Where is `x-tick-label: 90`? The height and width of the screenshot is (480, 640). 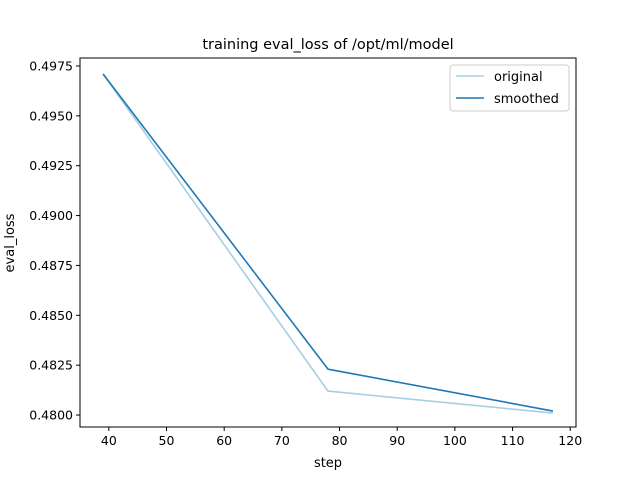
x-tick-label: 90 is located at coordinates (397, 440).